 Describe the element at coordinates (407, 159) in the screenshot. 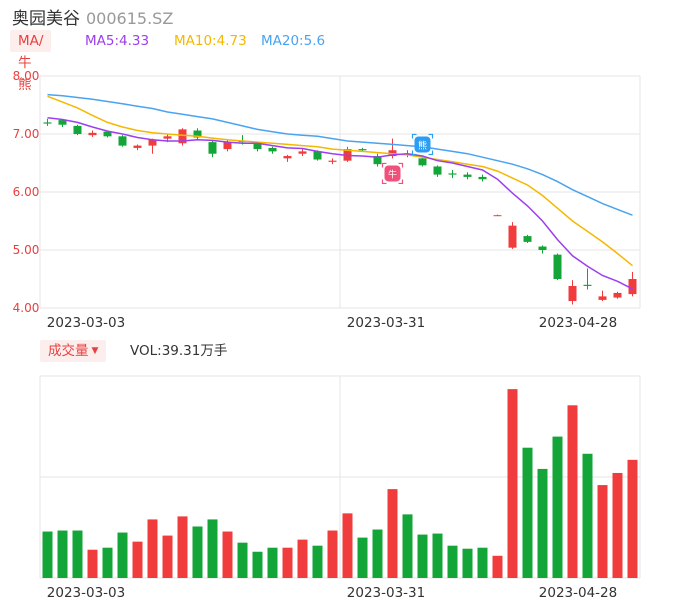

I see `signal-markers: 牛熊` at that location.